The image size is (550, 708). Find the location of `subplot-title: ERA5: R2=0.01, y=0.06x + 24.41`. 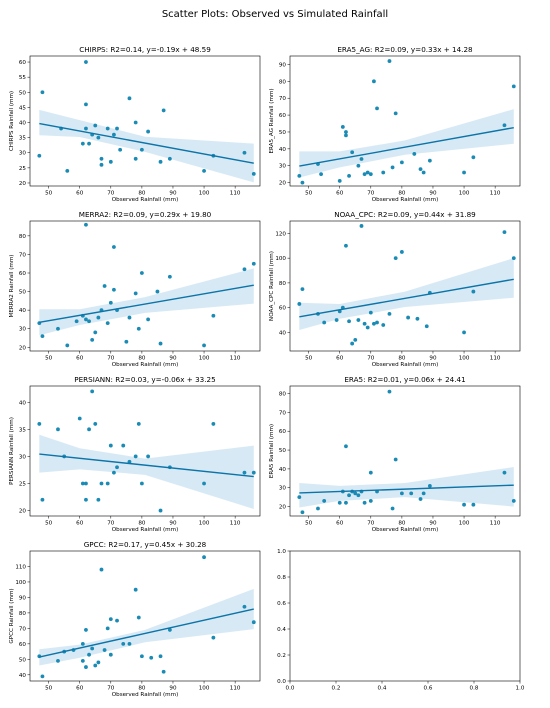

subplot-title: ERA5: R2=0.01, y=0.06x + 24.41 is located at coordinates (404, 379).